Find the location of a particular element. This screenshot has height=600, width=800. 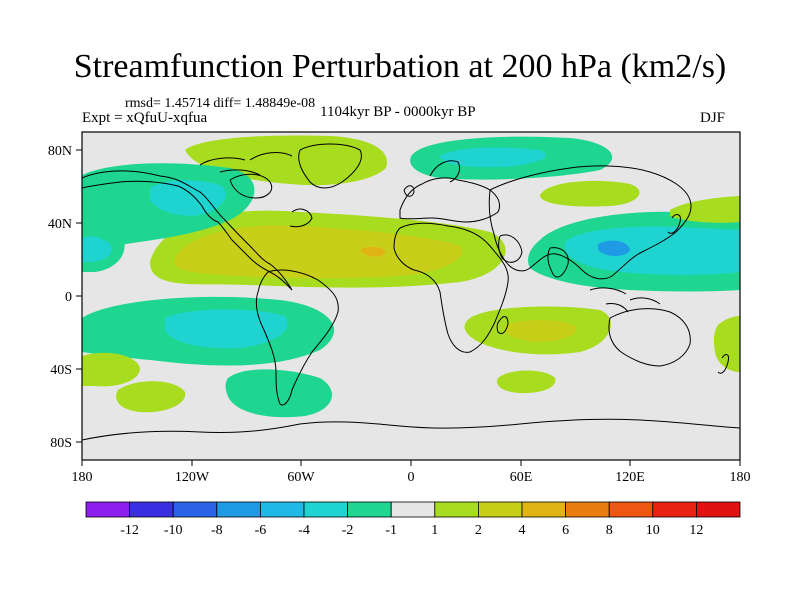

season-label: DJF is located at coordinates (713, 118).